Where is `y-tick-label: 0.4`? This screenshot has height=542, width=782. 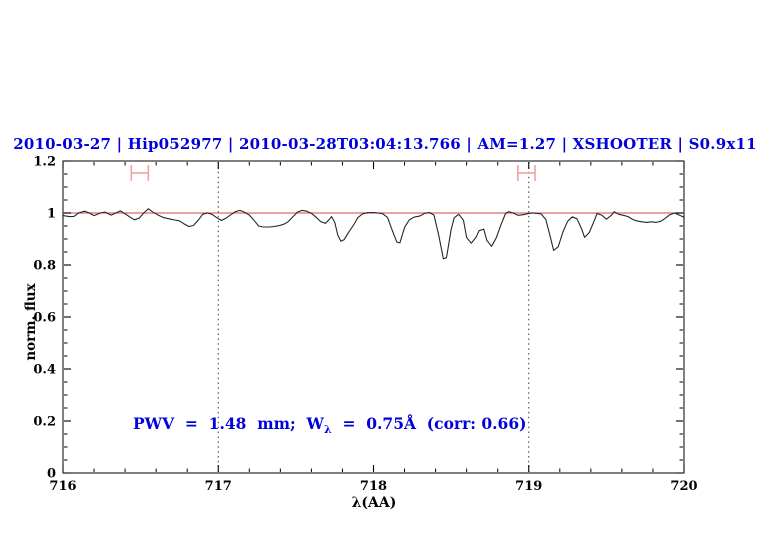 y-tick-label: 0.4 is located at coordinates (44, 370).